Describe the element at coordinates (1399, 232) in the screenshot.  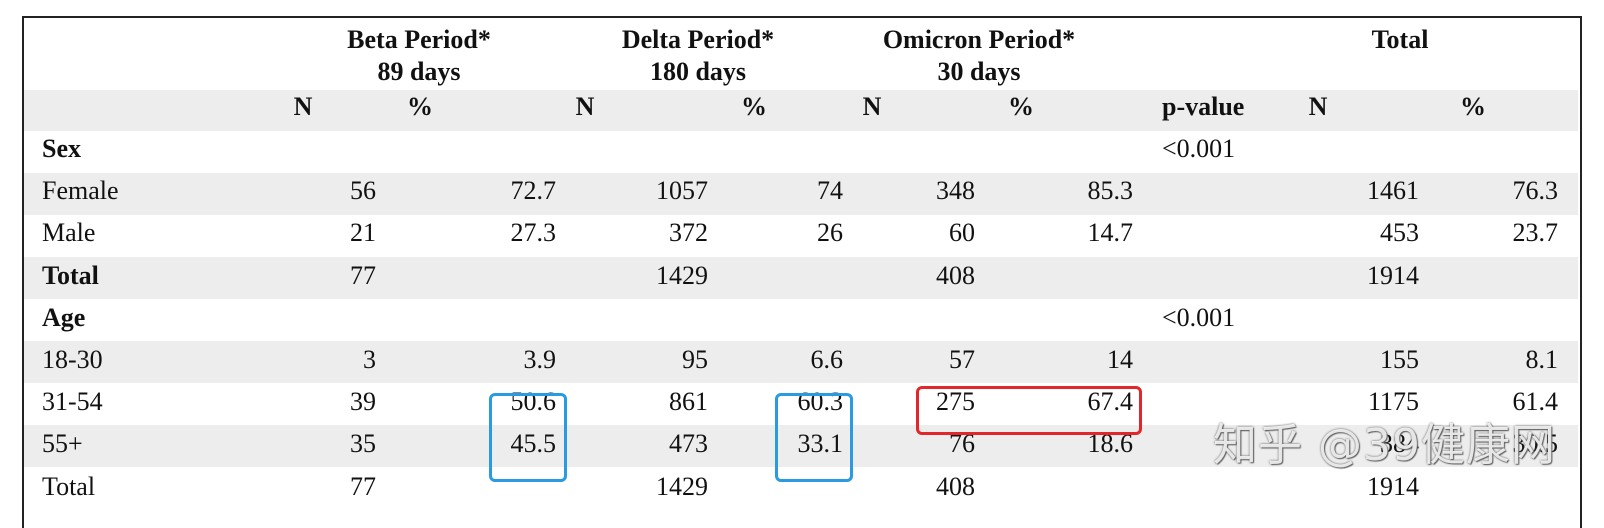
I see `cell: 453` at that location.